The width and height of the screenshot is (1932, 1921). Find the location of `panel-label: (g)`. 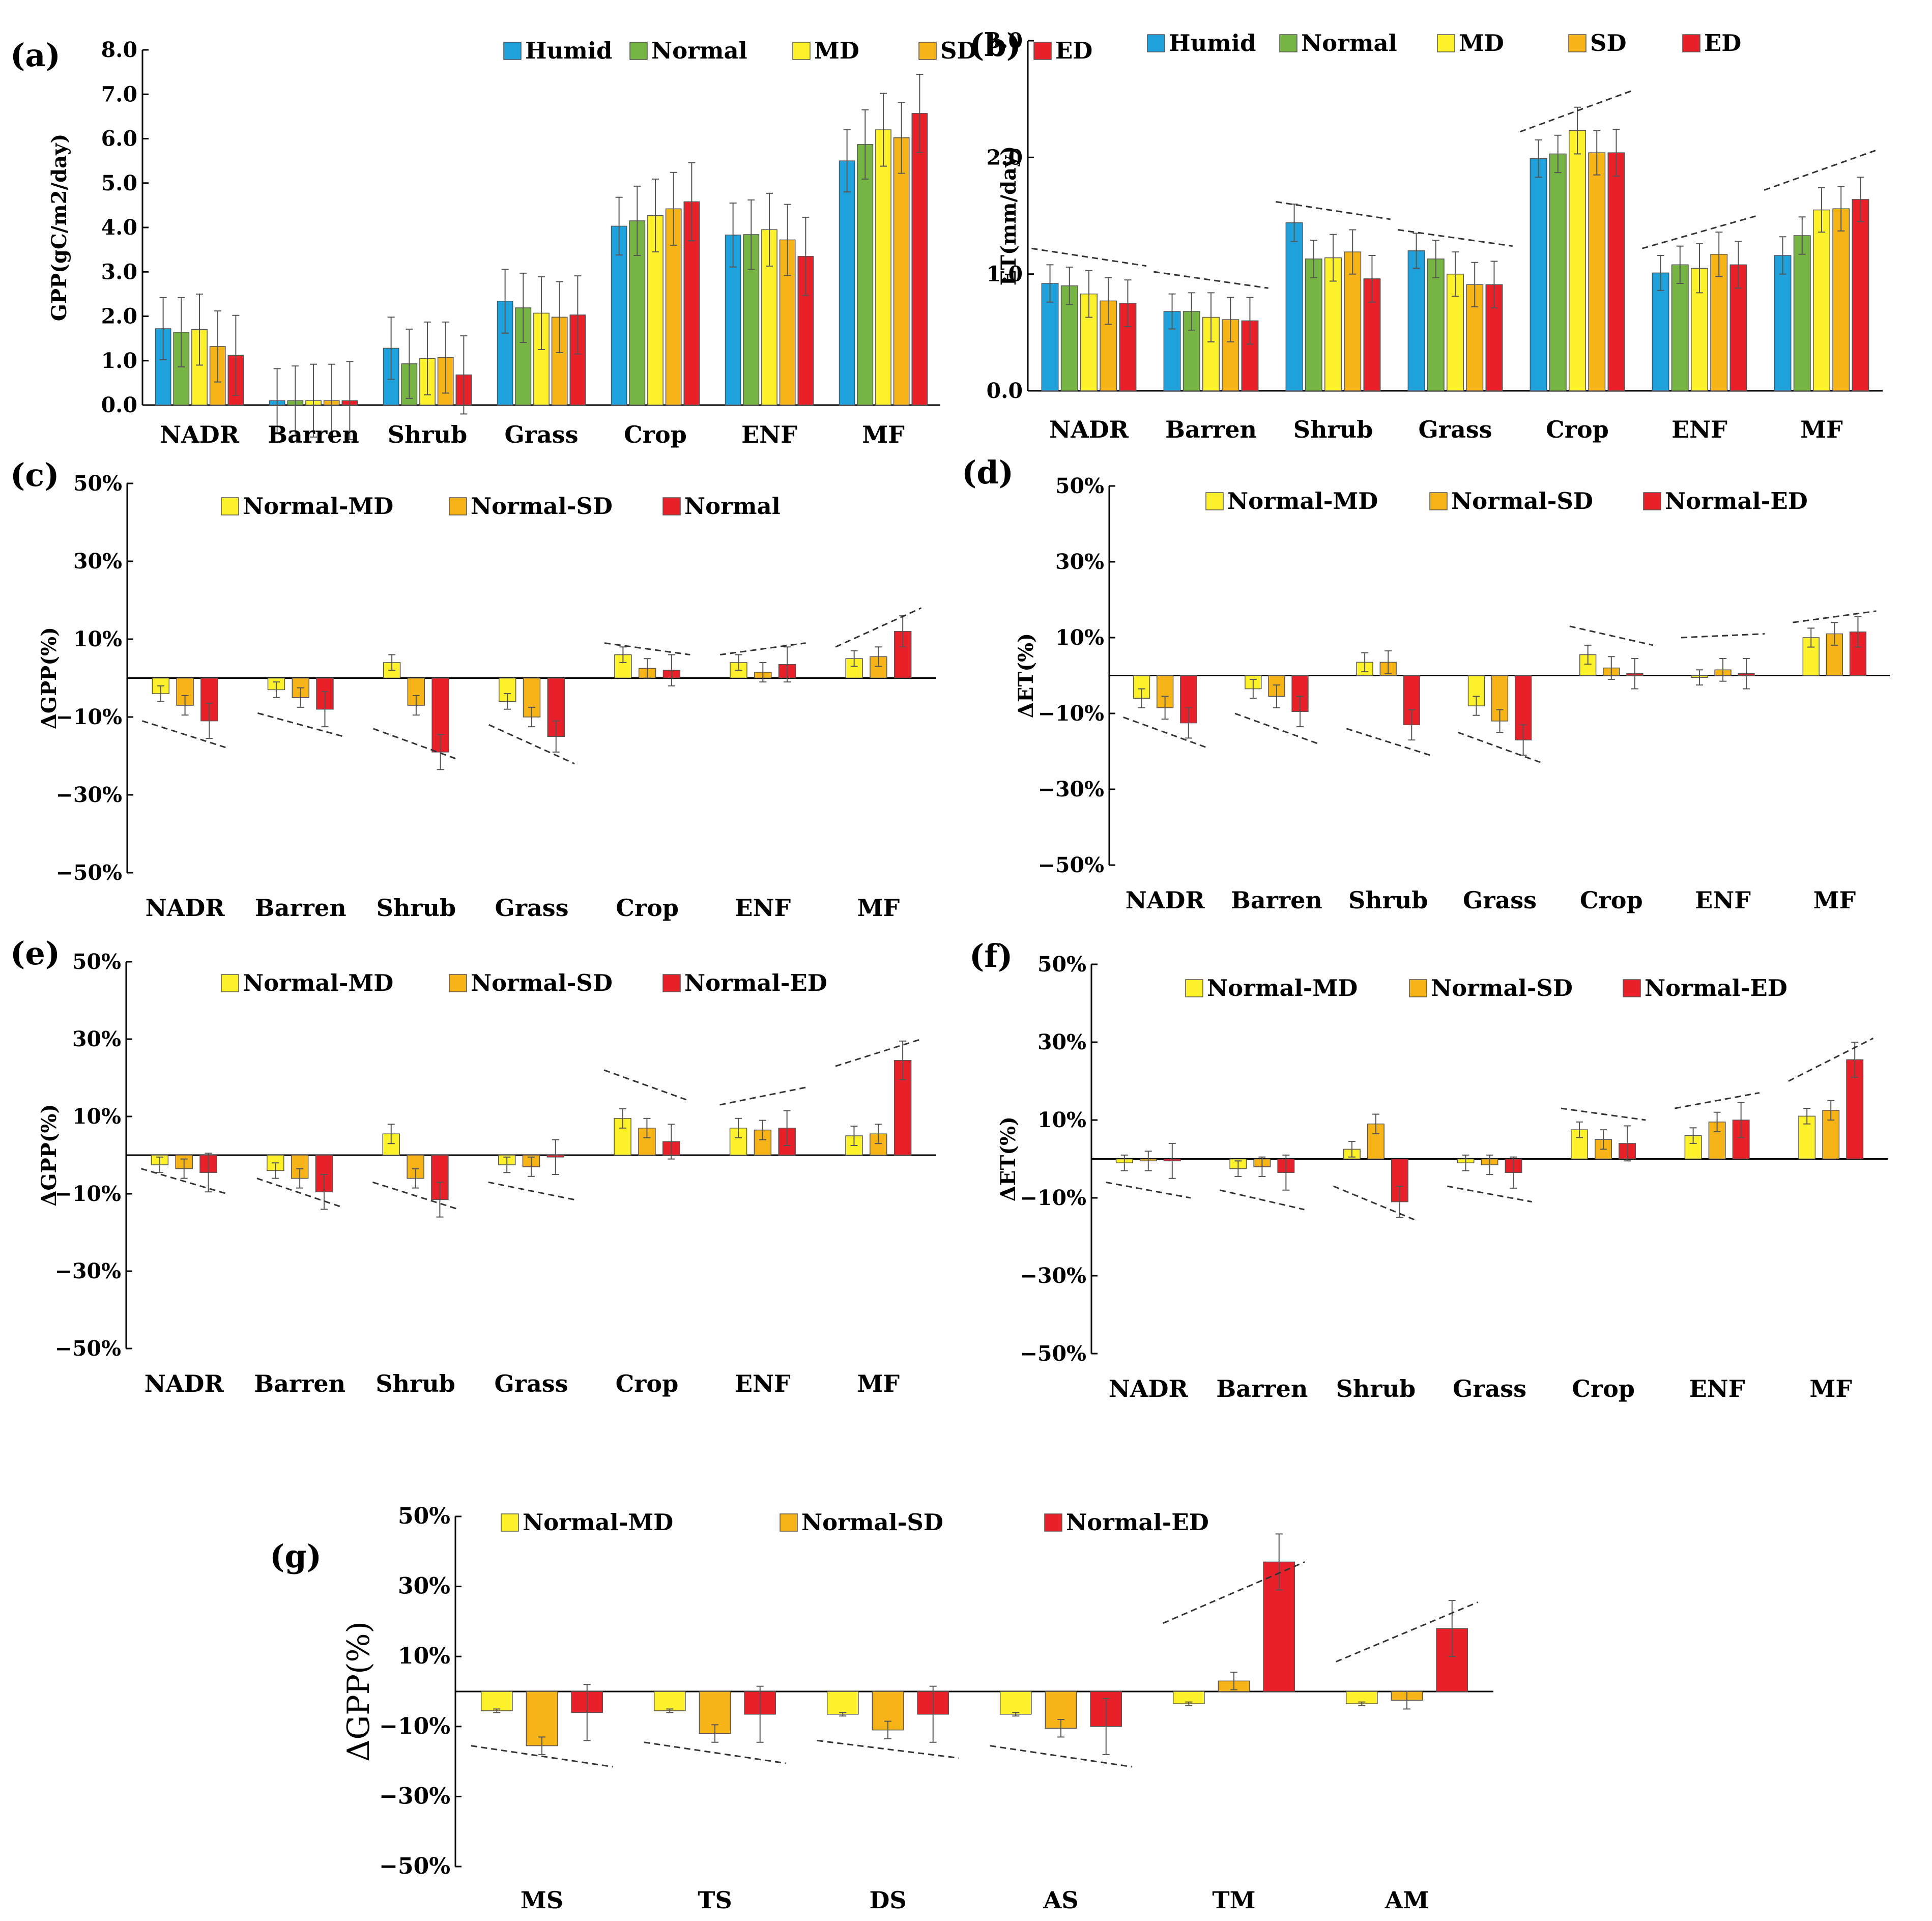

panel-label: (g) is located at coordinates (296, 1556).